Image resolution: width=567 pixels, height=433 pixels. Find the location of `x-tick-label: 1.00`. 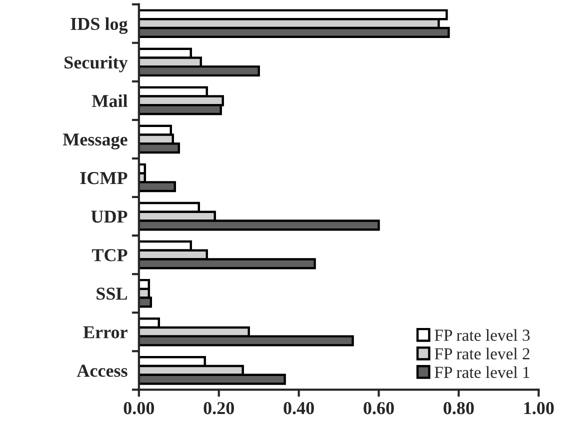

x-tick-label: 1.00 is located at coordinates (539, 408).